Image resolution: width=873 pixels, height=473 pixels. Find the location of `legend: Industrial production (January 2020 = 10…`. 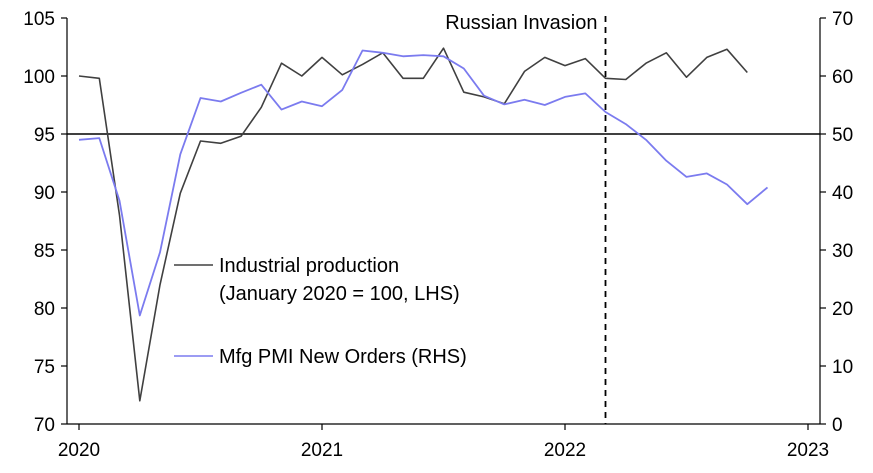

legend: Industrial production (January 2020 = 10… is located at coordinates (320, 311).